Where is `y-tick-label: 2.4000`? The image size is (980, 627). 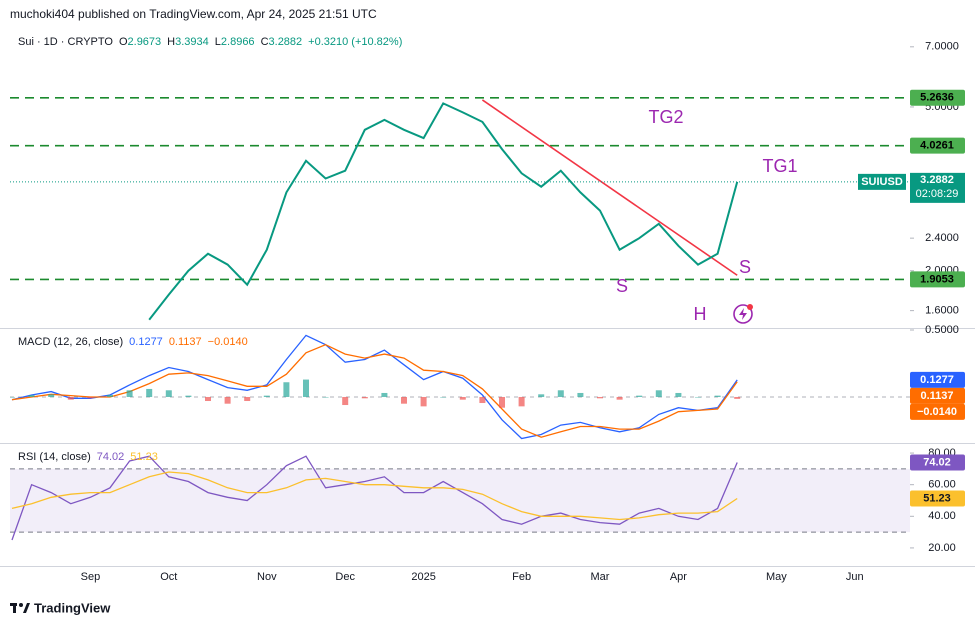
y-tick-label: 2.4000 is located at coordinates (942, 238).